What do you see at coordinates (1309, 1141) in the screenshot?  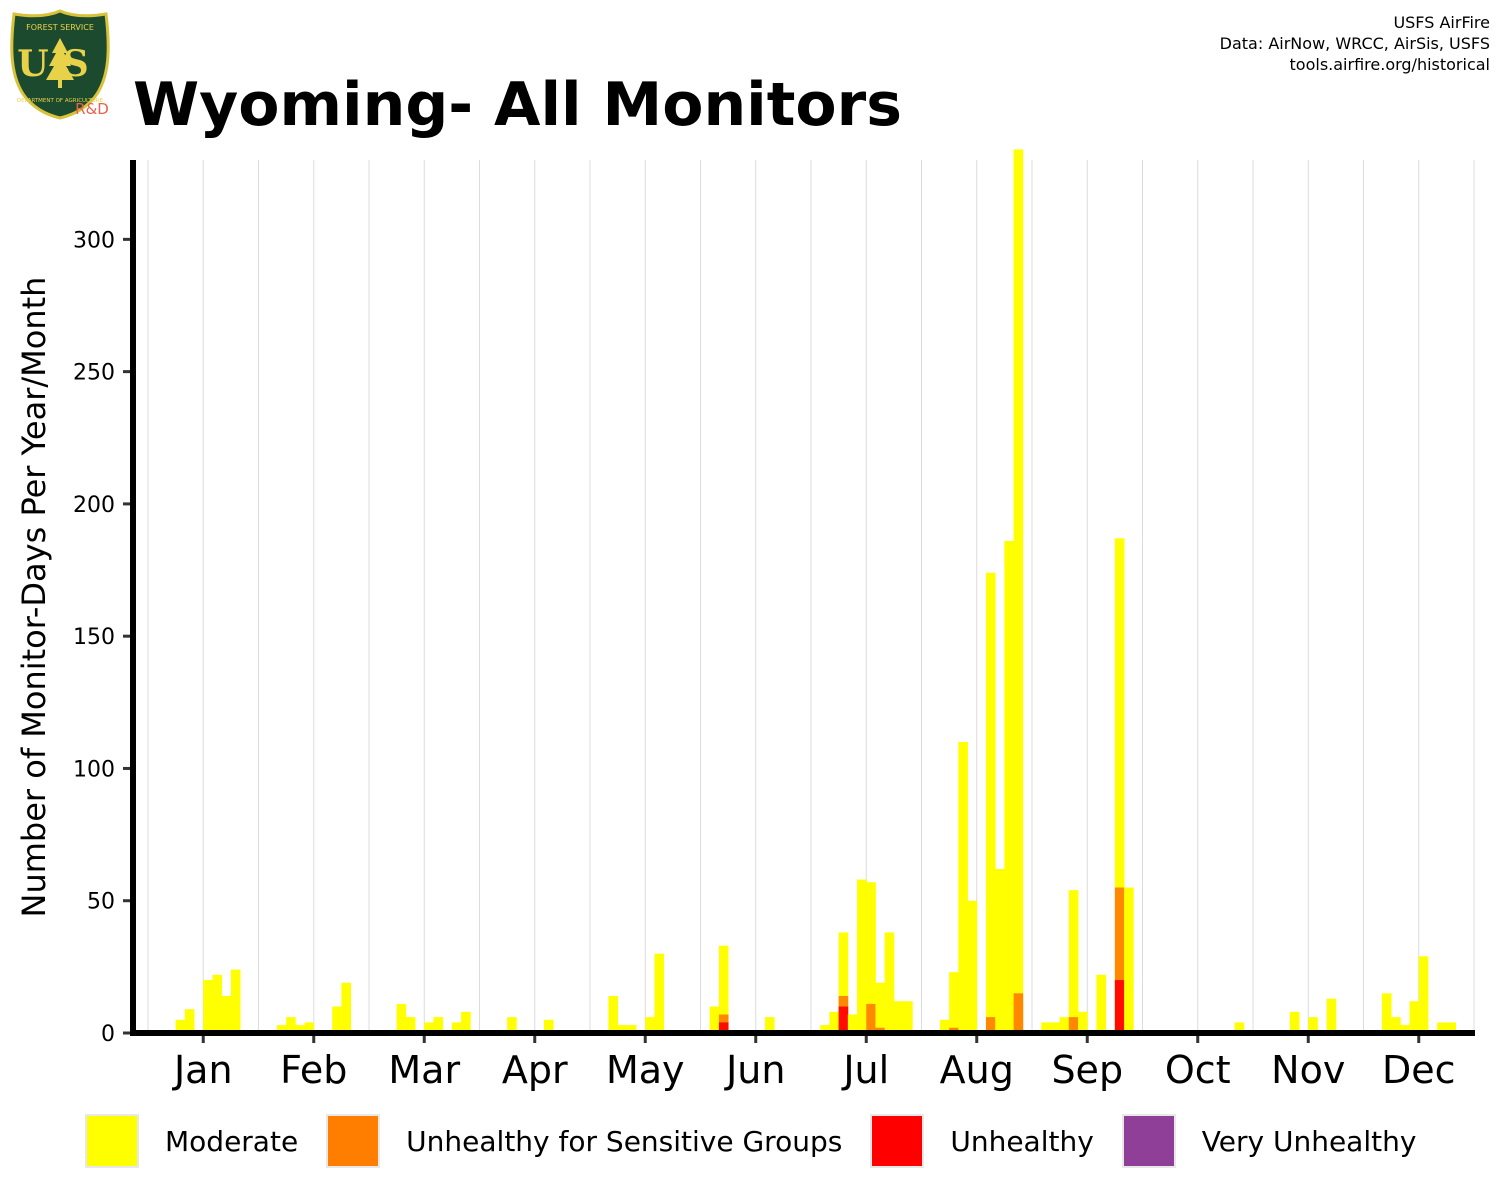 I see `legend-label: Very Unhealthy` at bounding box center [1309, 1141].